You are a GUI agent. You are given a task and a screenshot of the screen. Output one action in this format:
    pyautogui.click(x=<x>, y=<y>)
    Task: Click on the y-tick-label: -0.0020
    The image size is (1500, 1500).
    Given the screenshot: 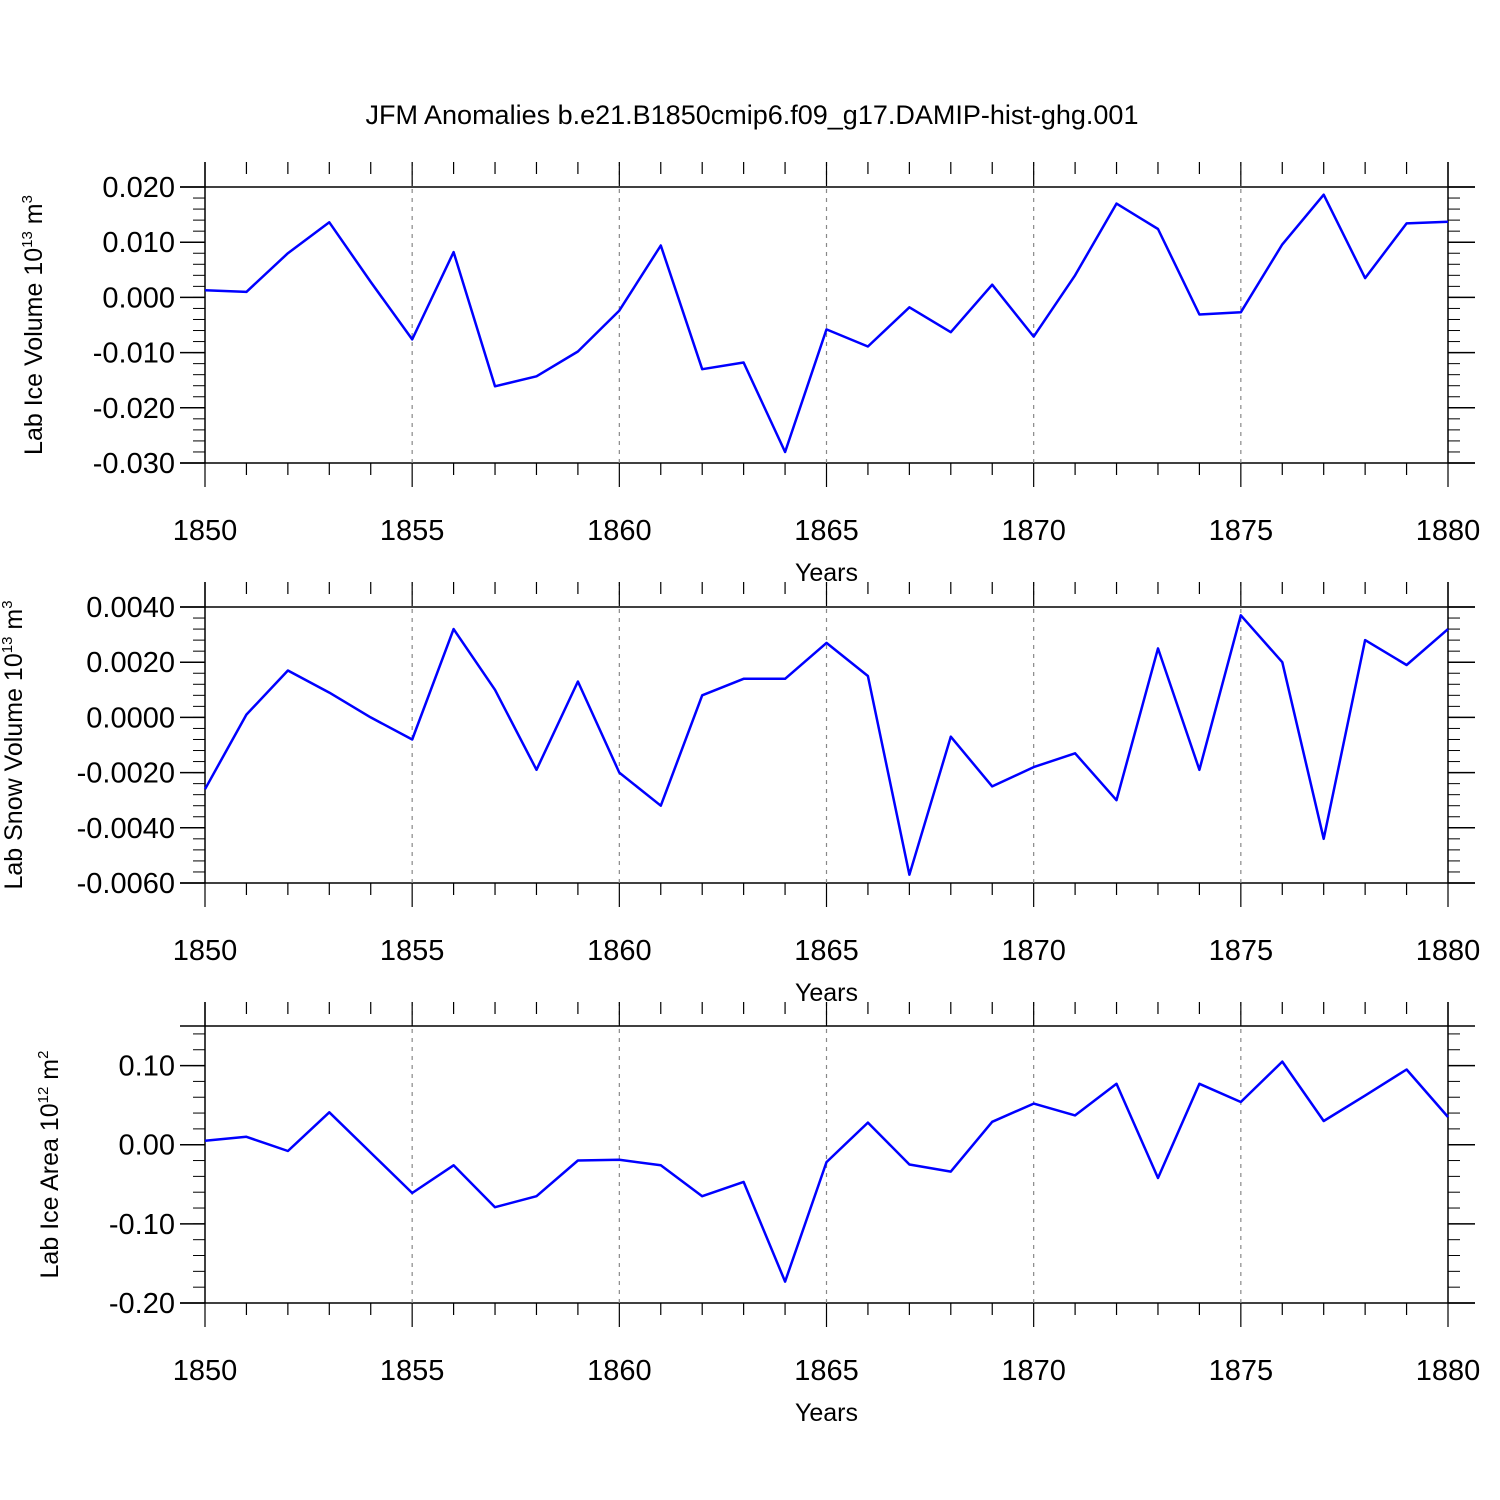 What is the action you would take?
    pyautogui.click(x=126, y=774)
    